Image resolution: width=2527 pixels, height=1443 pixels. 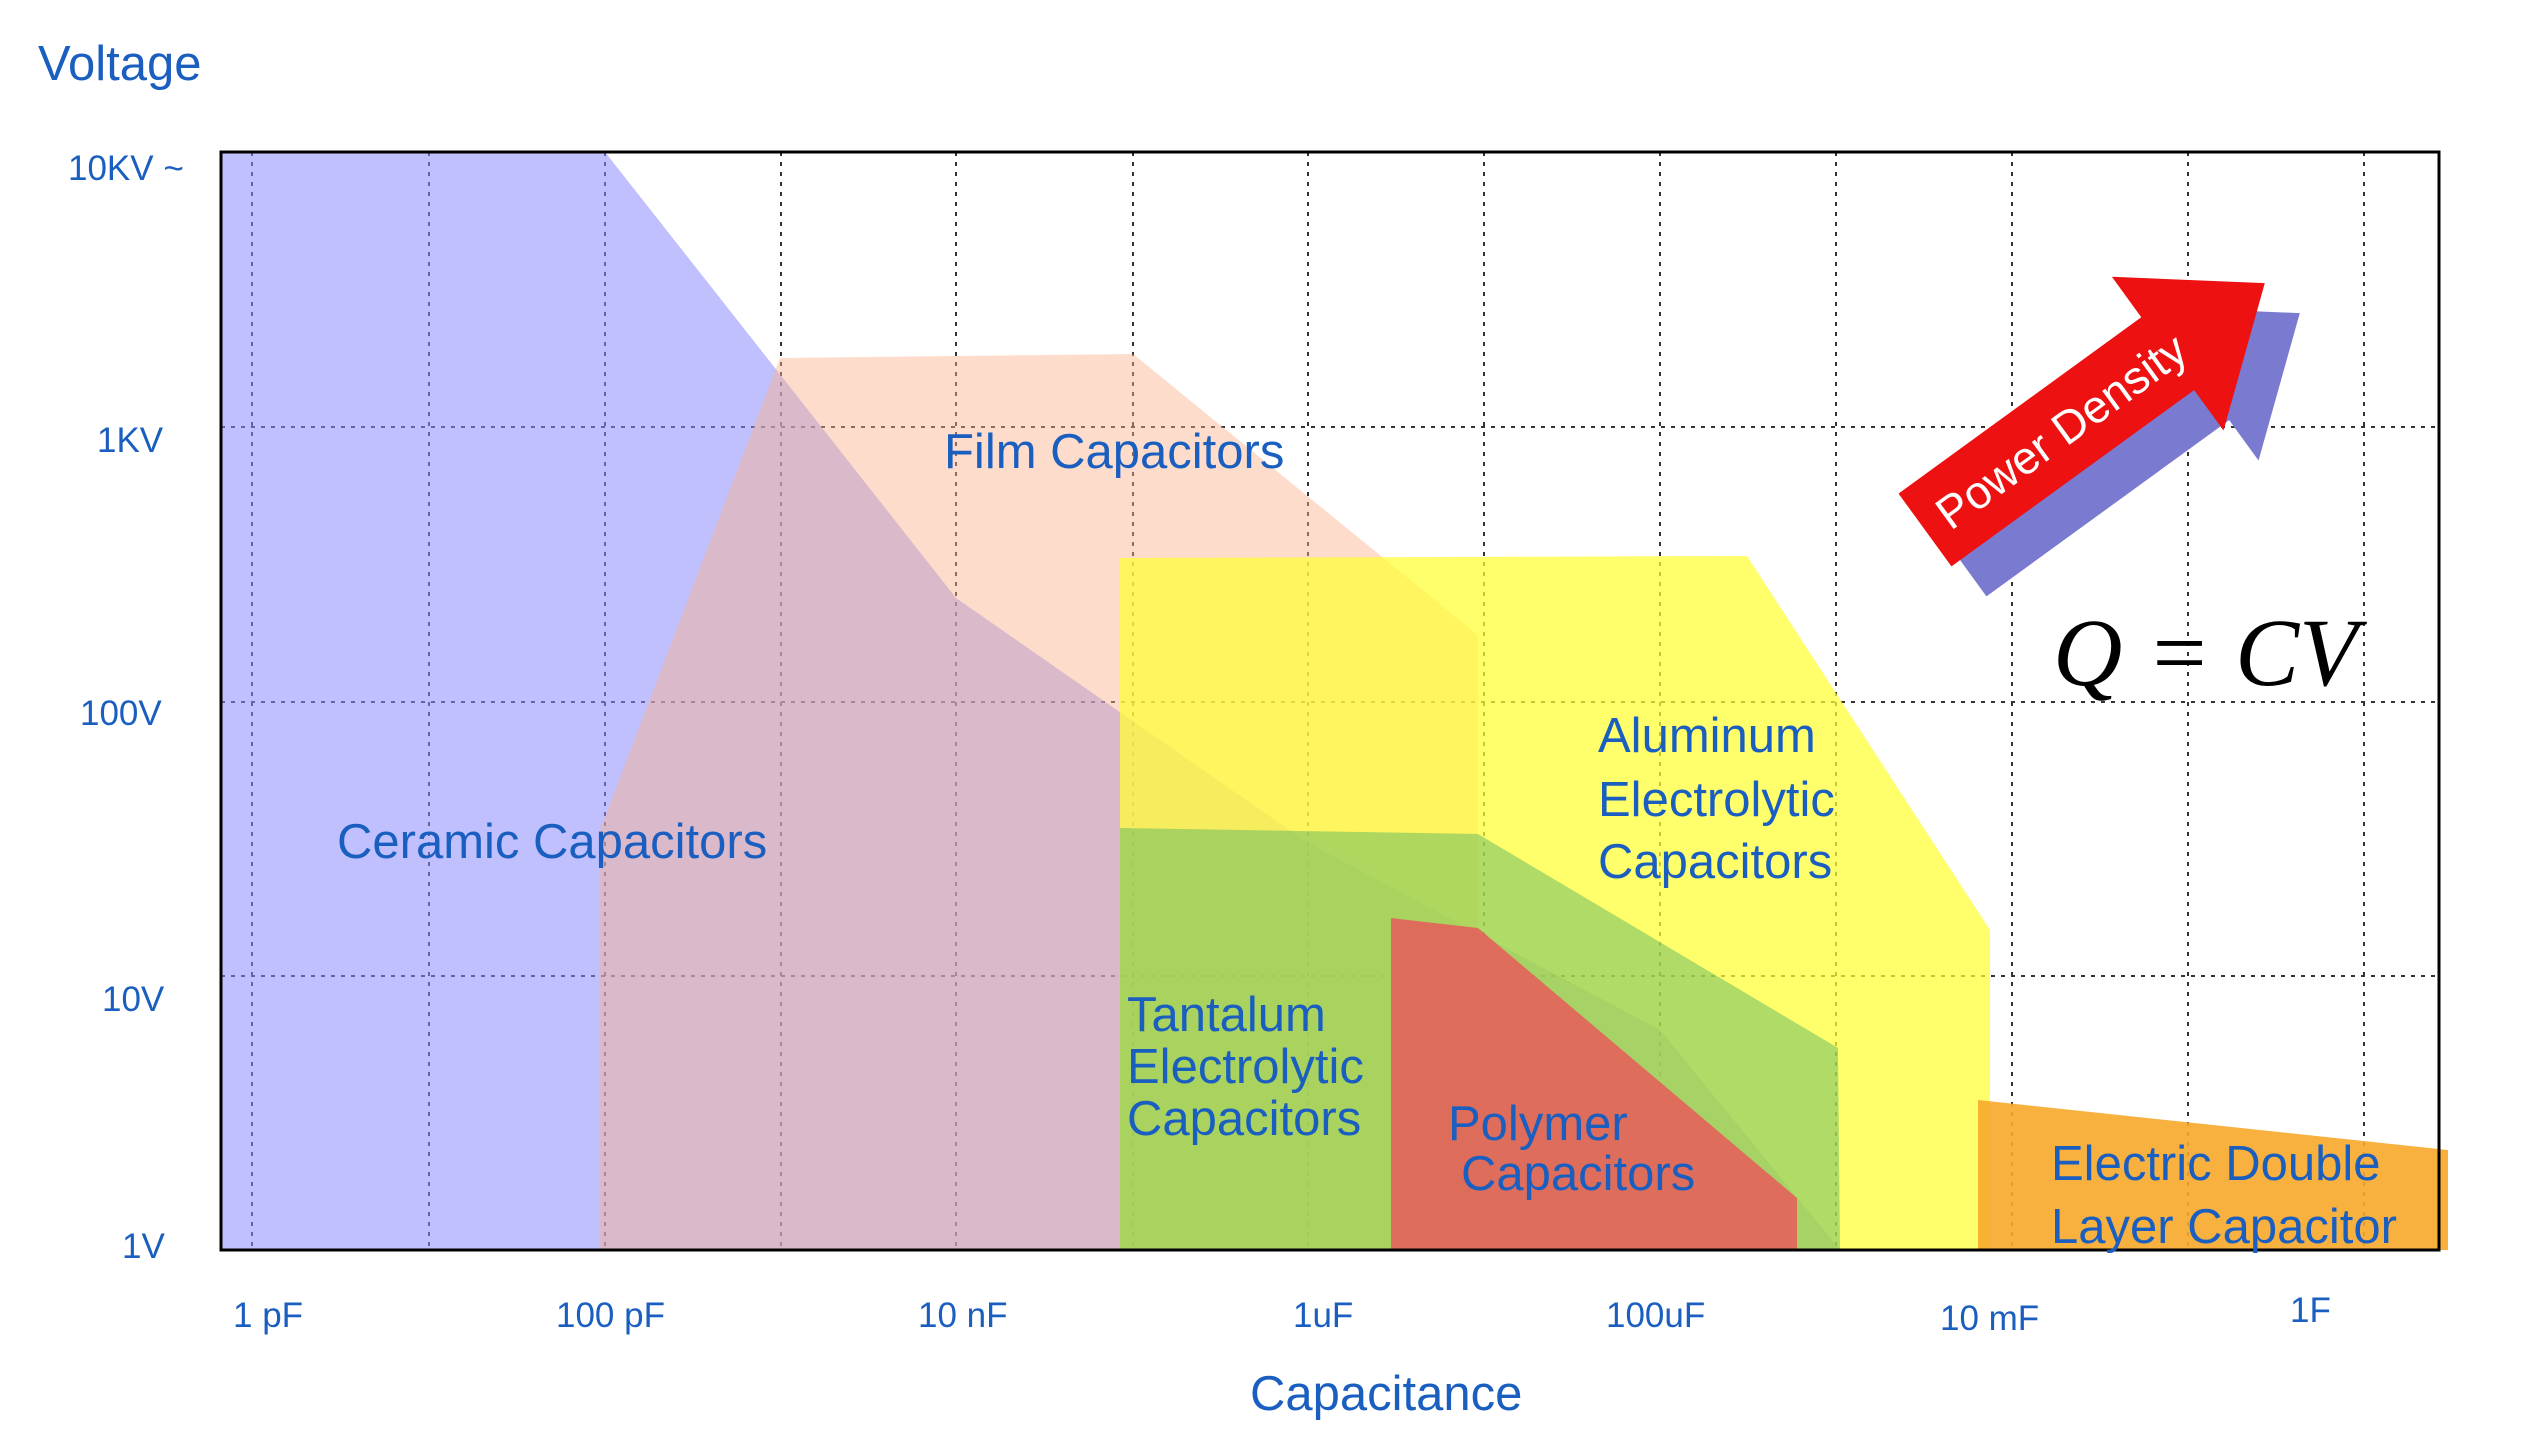 I want to click on x-tick-10mf: 10 mF, so click(x=1989, y=1318).